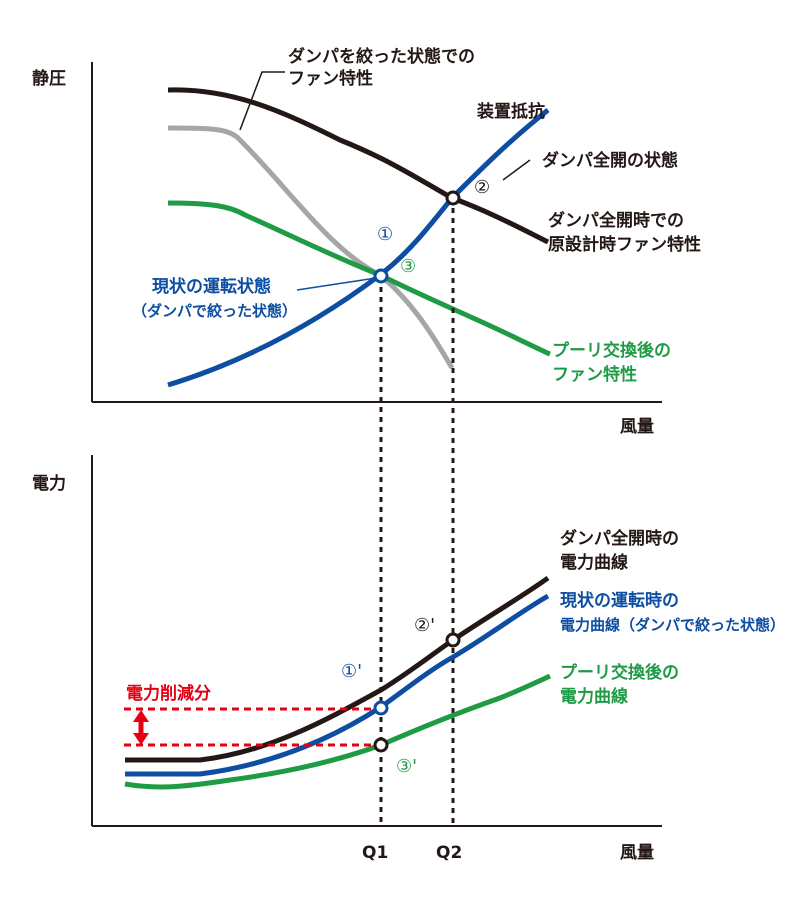  Describe the element at coordinates (510, 111) in the screenshot. I see `label-resistance: 装置抵抗` at that location.